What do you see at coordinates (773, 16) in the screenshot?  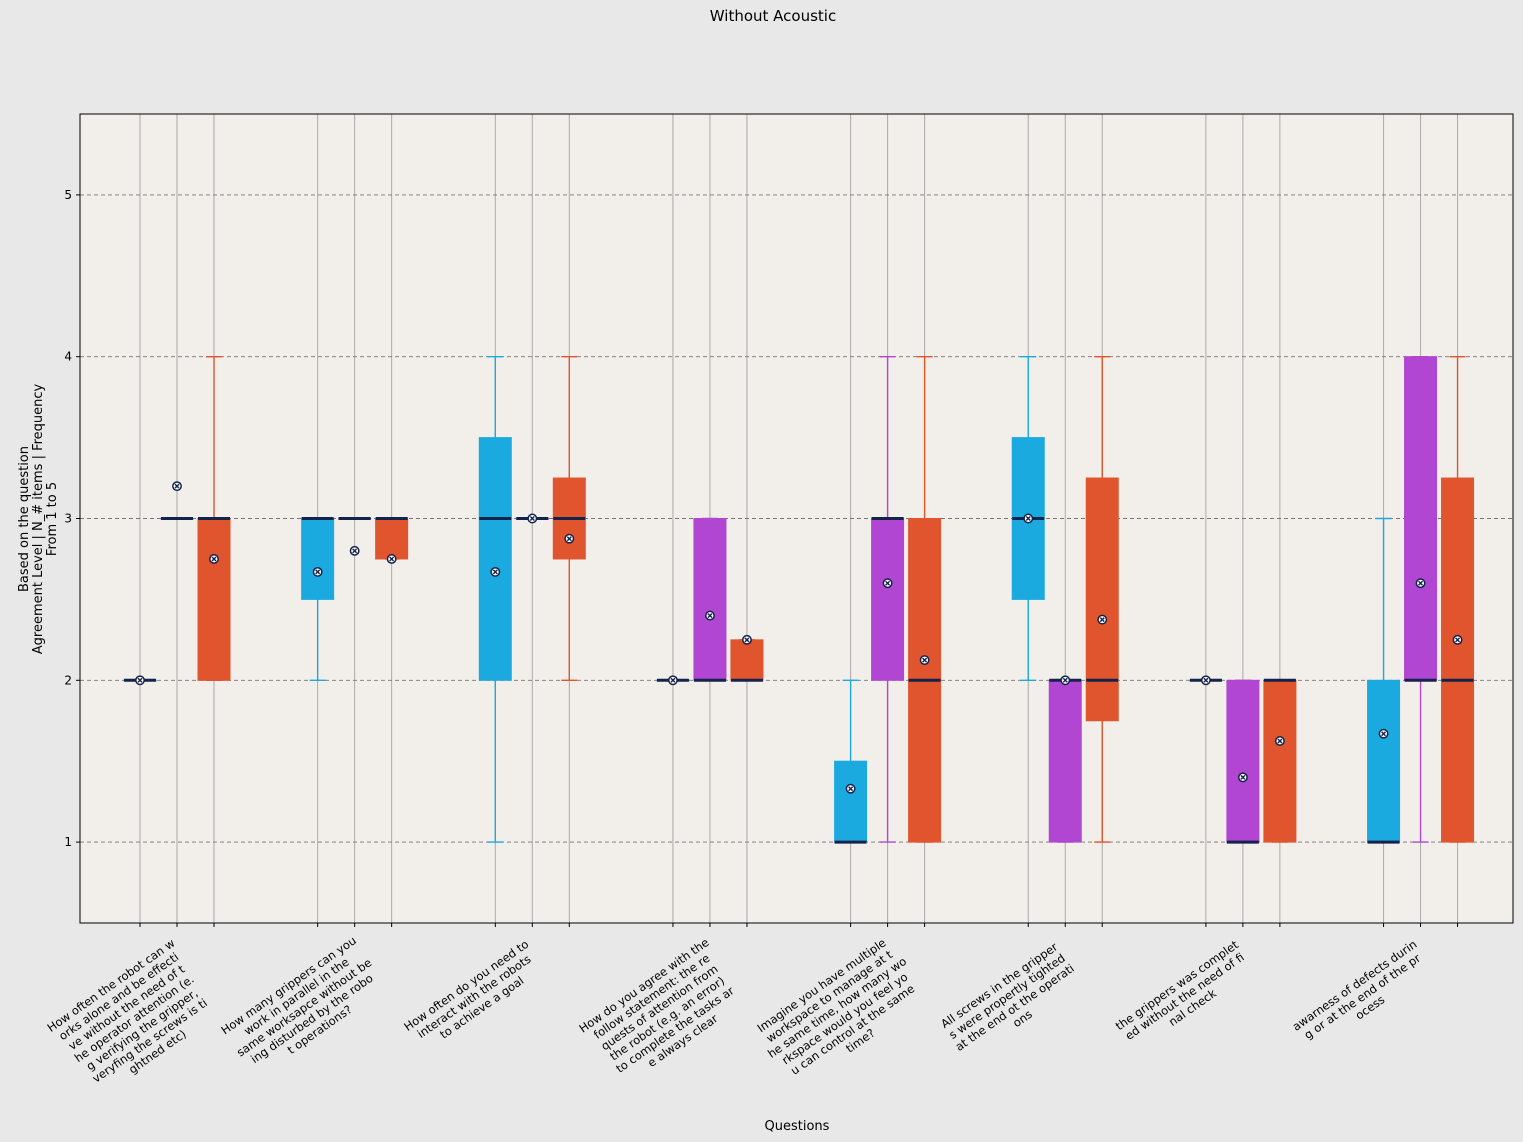 I see `chart-title: Without Acoustic` at bounding box center [773, 16].